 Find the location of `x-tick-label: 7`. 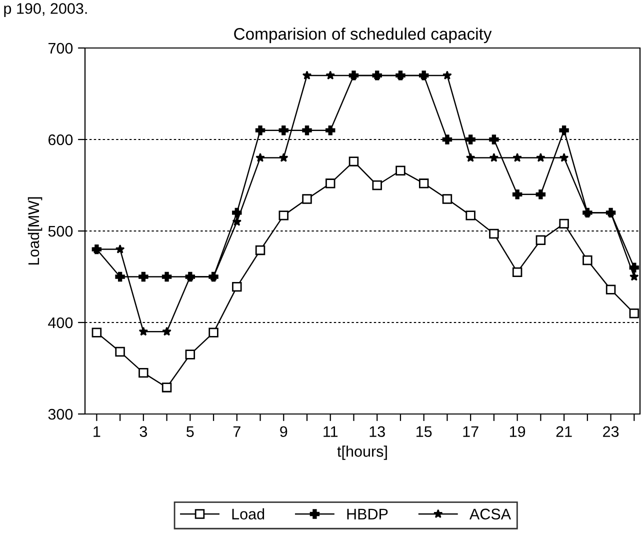

x-tick-label: 7 is located at coordinates (236, 431).